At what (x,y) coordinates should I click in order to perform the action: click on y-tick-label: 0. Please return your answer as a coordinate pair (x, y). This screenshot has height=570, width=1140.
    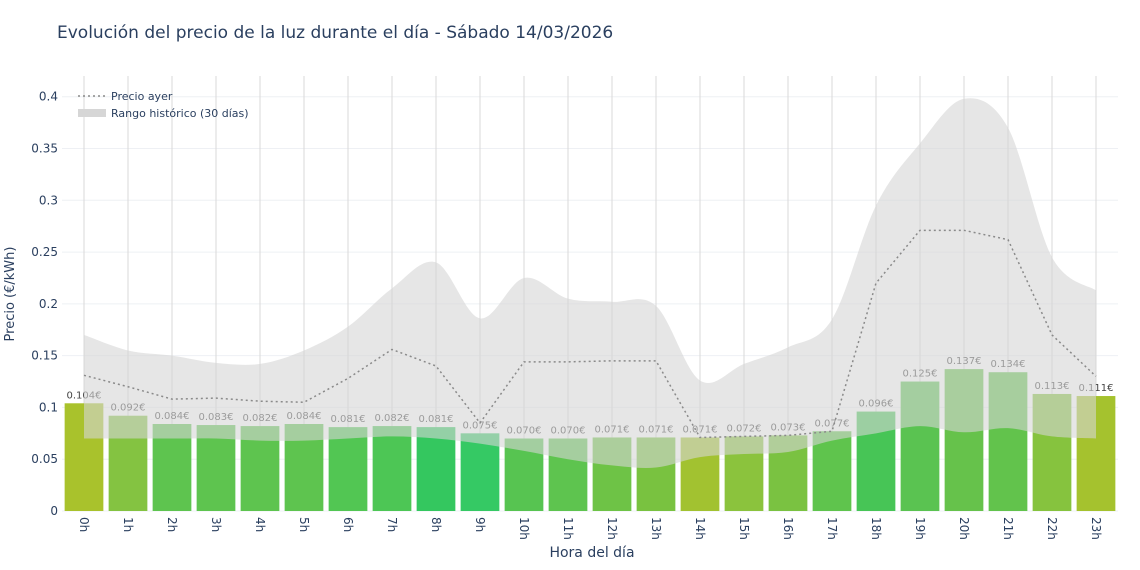
    Looking at the image, I should click on (54, 511).